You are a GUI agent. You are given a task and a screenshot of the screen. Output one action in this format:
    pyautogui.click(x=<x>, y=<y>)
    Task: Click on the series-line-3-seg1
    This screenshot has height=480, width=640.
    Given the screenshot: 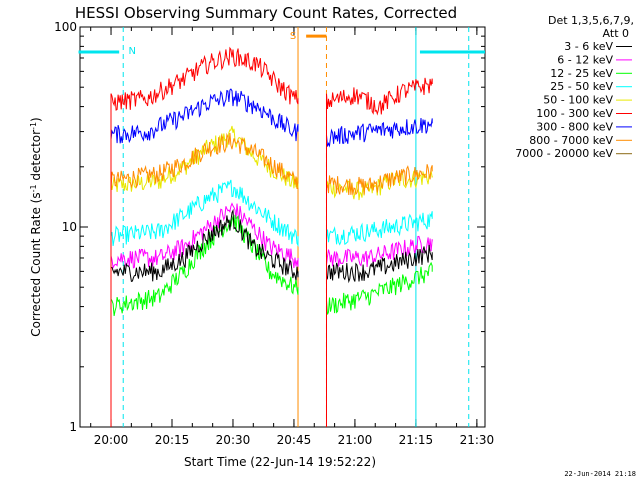 What is the action you would take?
    pyautogui.click(x=379, y=319)
    